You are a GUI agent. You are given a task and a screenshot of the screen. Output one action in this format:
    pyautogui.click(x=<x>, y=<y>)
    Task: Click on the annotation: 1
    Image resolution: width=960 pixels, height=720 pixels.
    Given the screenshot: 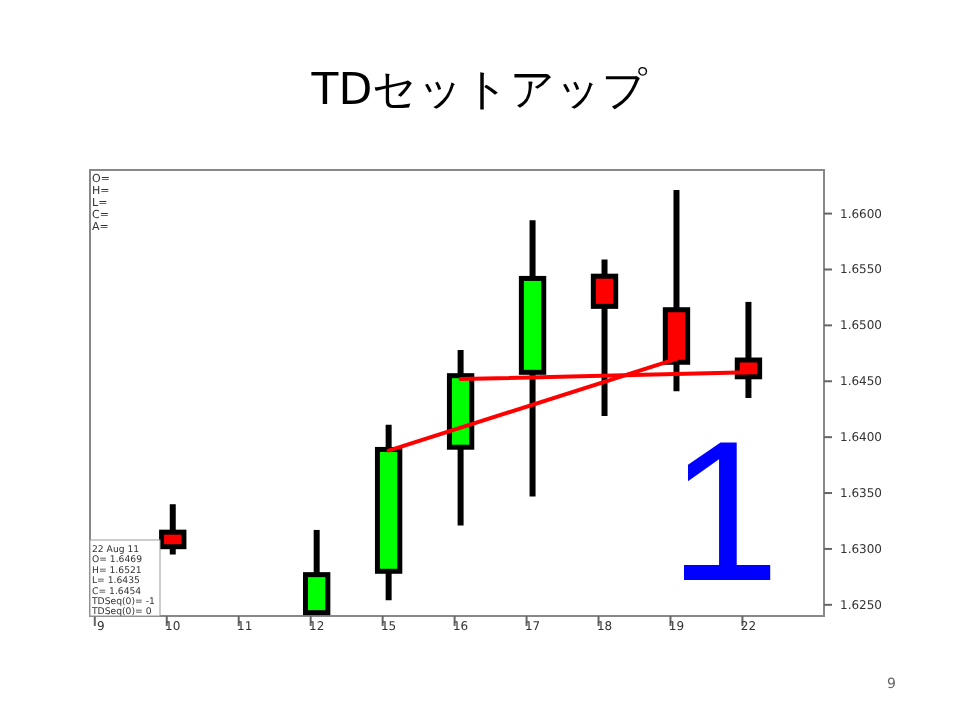 What is the action you would take?
    pyautogui.click(x=724, y=512)
    